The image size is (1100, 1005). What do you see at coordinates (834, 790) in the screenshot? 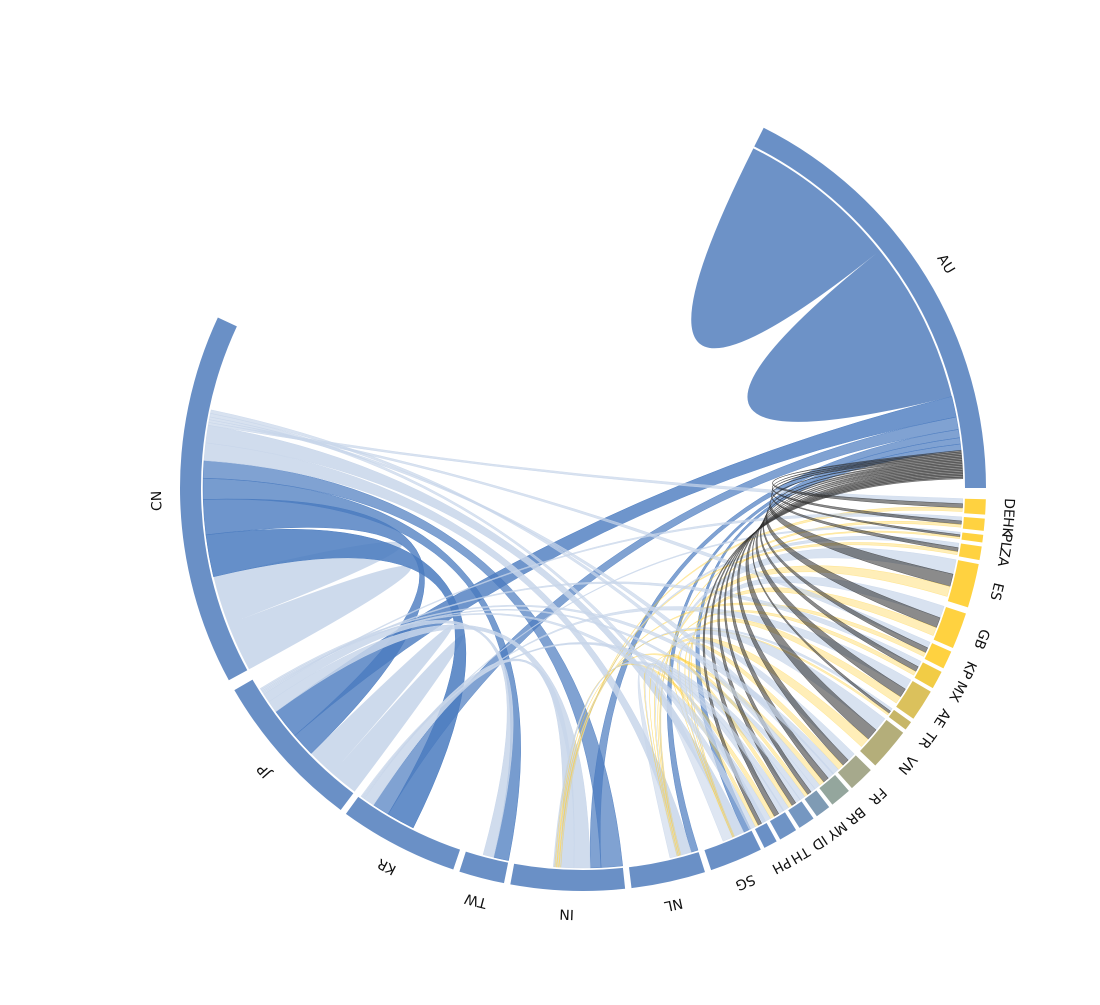
I see `arc-br` at bounding box center [834, 790].